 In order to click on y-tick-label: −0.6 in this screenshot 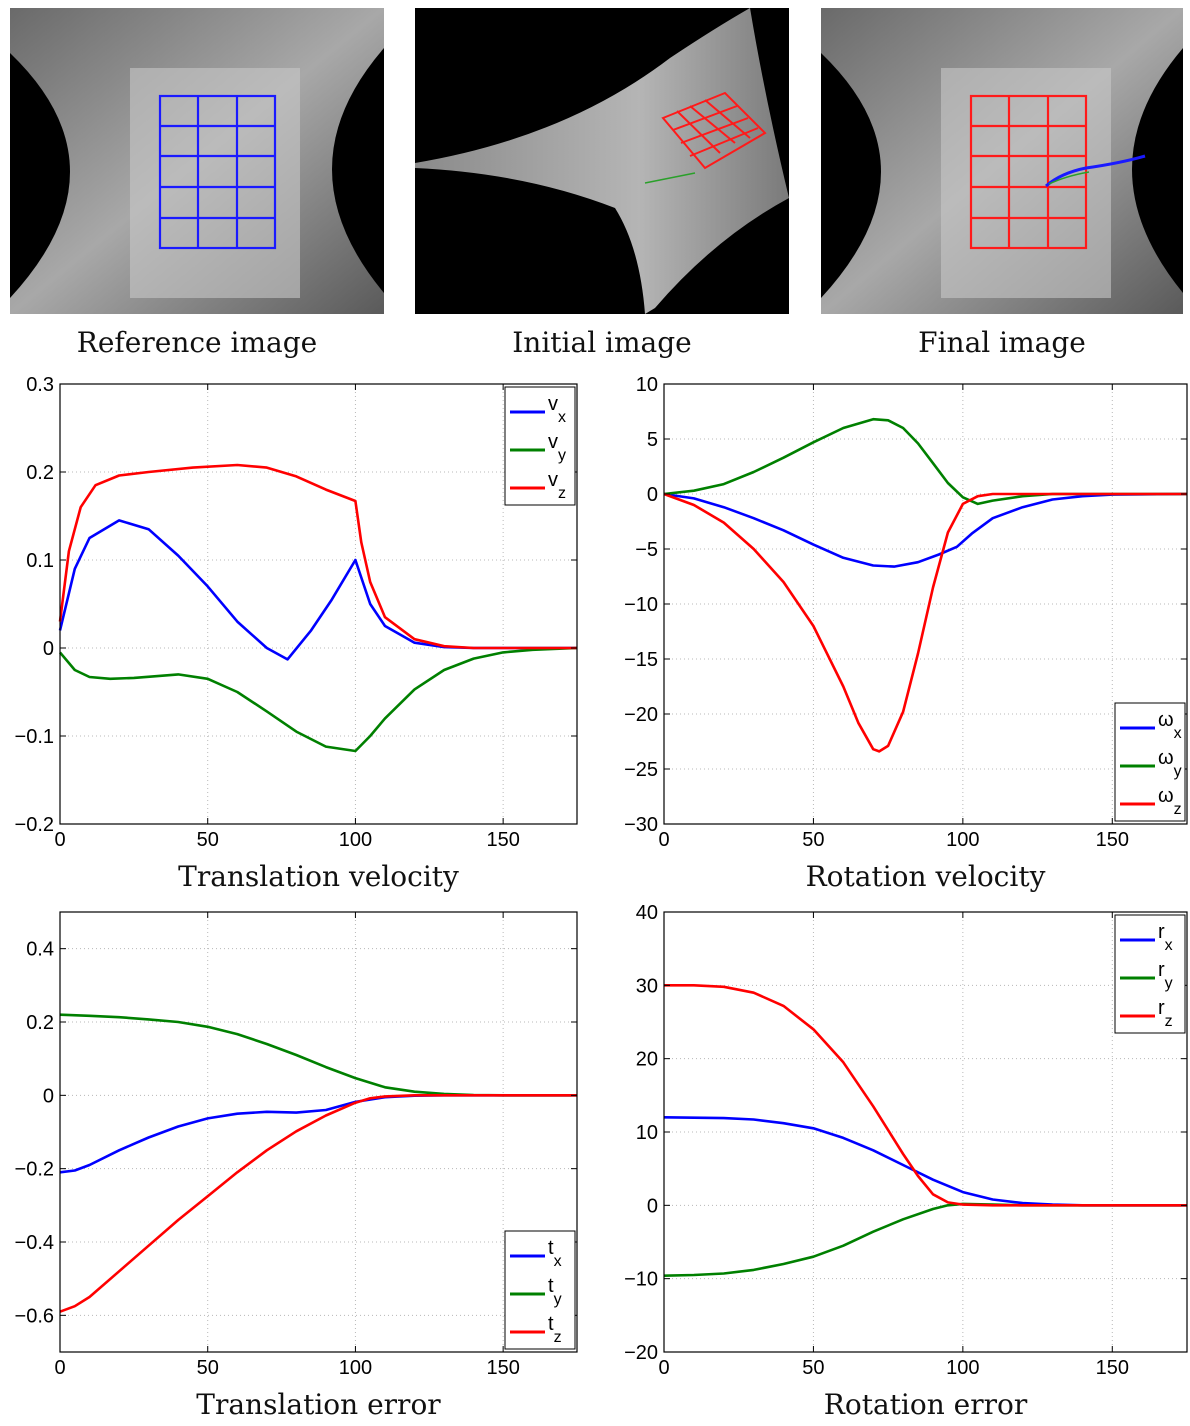, I will do `click(34, 1316)`.